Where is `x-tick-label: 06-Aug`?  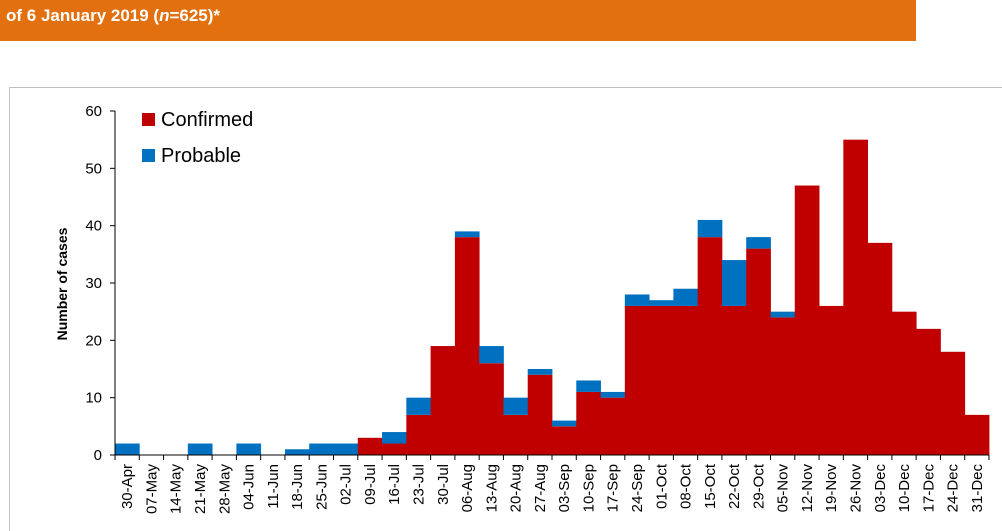
x-tick-label: 06-Aug is located at coordinates (467, 488).